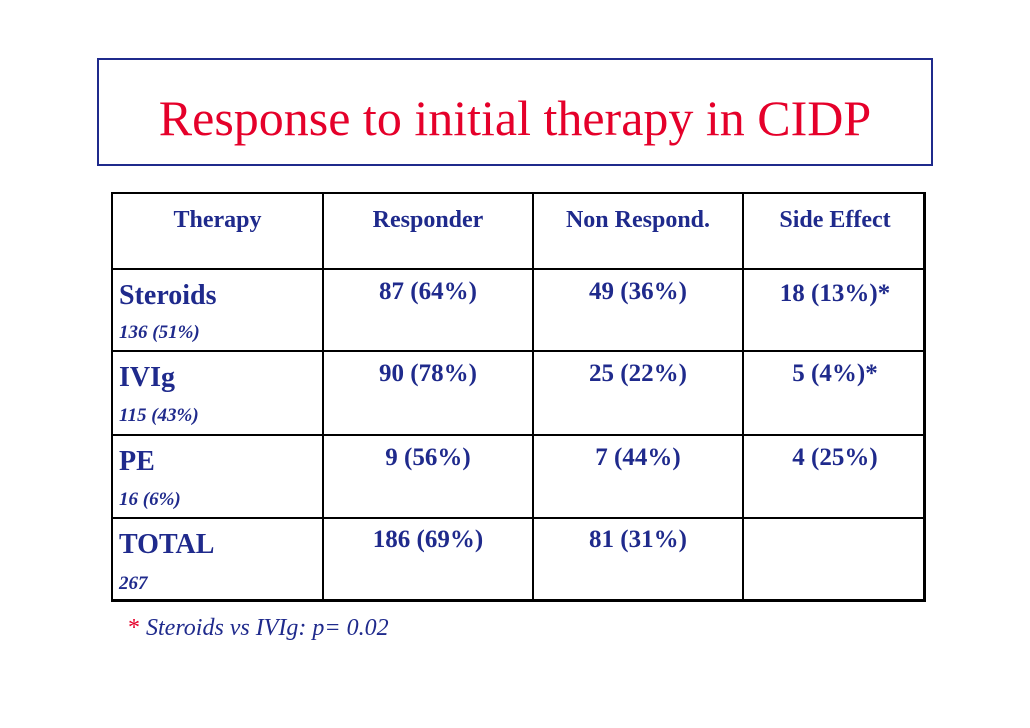 The image size is (1030, 728). Describe the element at coordinates (638, 291) in the screenshot. I see `steroids-non-respond: 49 (36%)` at that location.